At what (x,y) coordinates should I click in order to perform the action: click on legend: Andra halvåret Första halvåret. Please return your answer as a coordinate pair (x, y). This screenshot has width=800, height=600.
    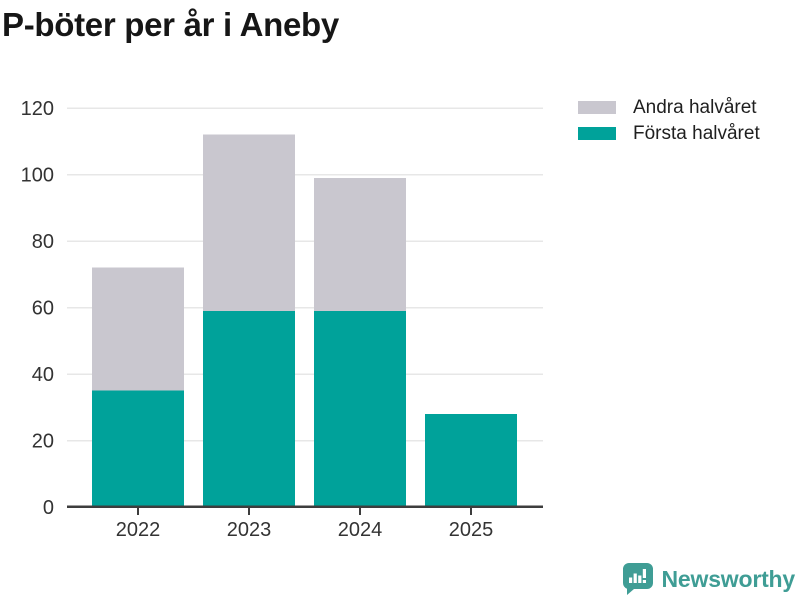
    Looking at the image, I should click on (669, 120).